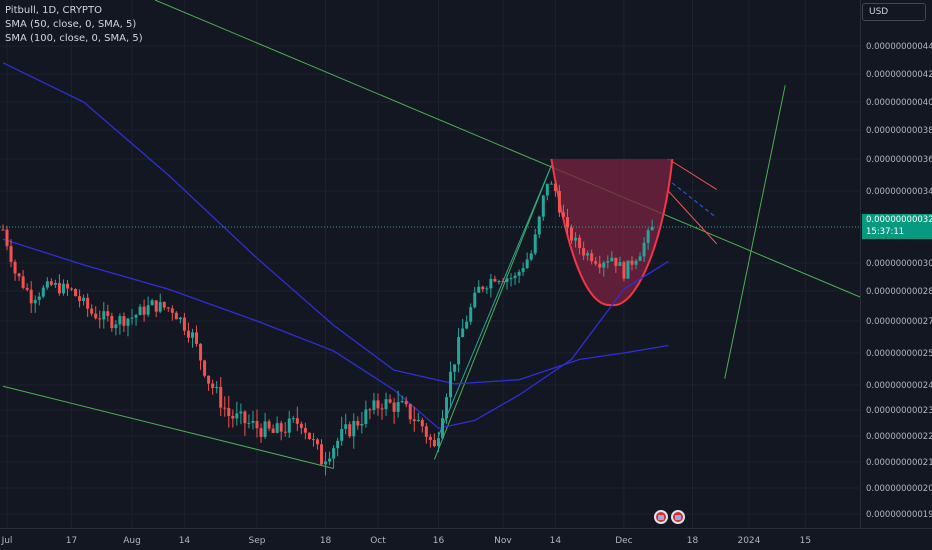  What do you see at coordinates (494, 301) in the screenshot?
I see `rally-line-right` at bounding box center [494, 301].